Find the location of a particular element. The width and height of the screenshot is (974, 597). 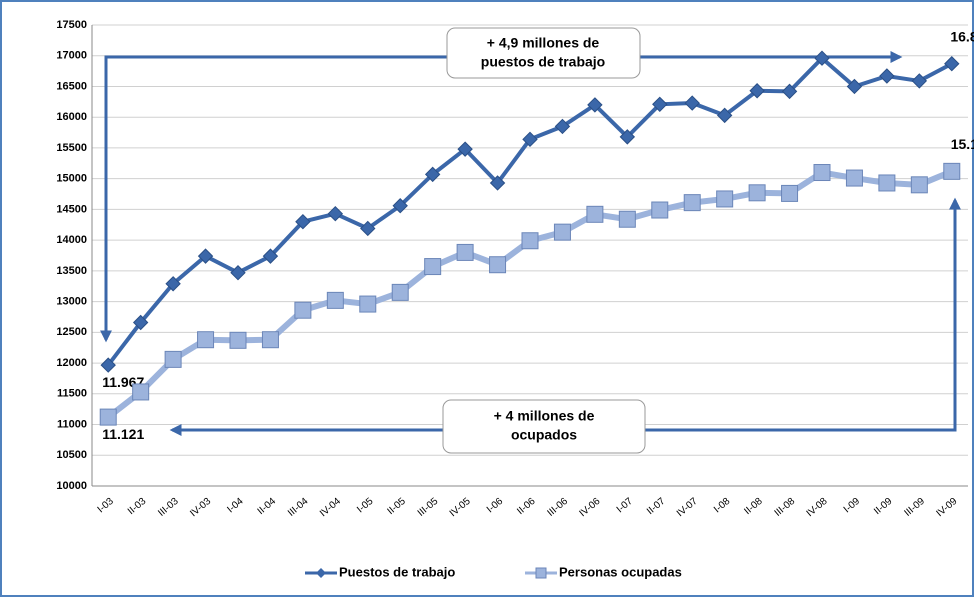

legend-label: Personas ocupadas is located at coordinates (620, 571).